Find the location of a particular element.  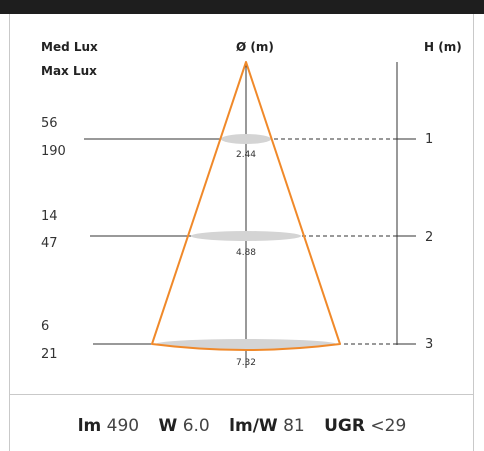

level-row-2: 14 47 4.88 2 is located at coordinates (237, 233).